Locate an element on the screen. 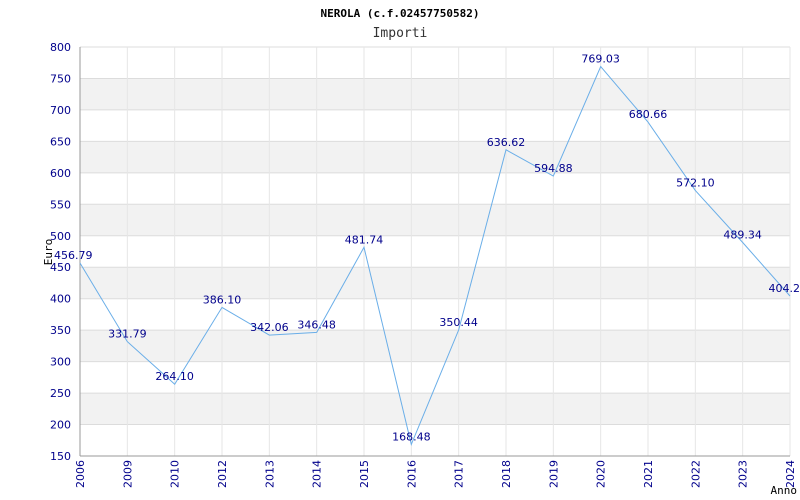  x-tick-label: 2009 is located at coordinates (127, 474).